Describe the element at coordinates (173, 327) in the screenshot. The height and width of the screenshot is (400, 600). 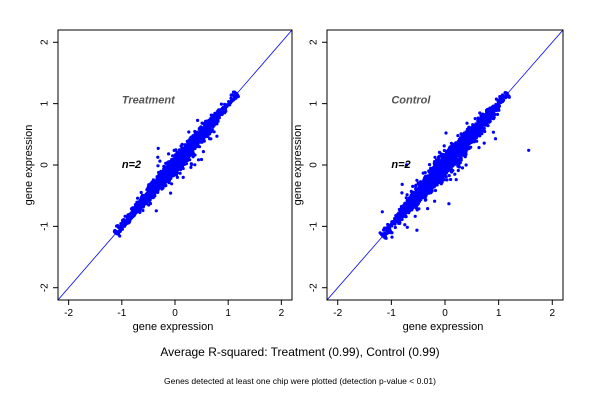
I see `x-axis-label: gene expression` at that location.